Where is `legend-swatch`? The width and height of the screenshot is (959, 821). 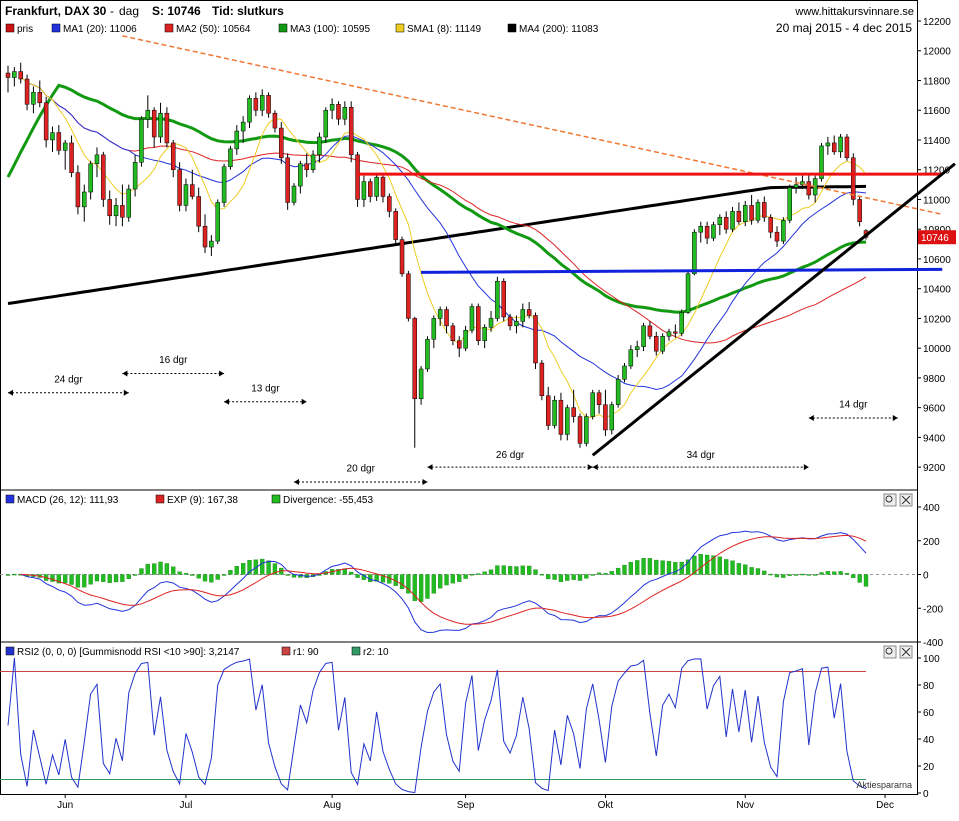
legend-swatch is located at coordinates (276, 499).